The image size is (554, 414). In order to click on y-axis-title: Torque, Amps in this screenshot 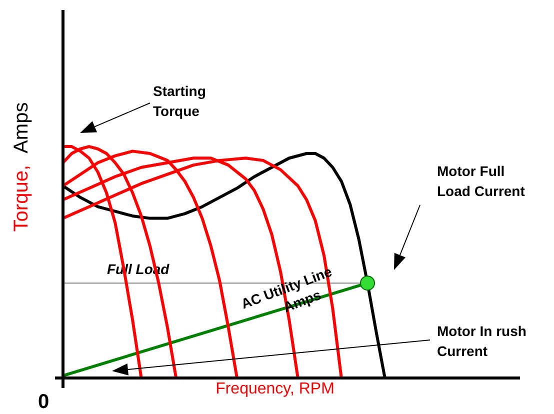, I will do `click(21, 167)`.